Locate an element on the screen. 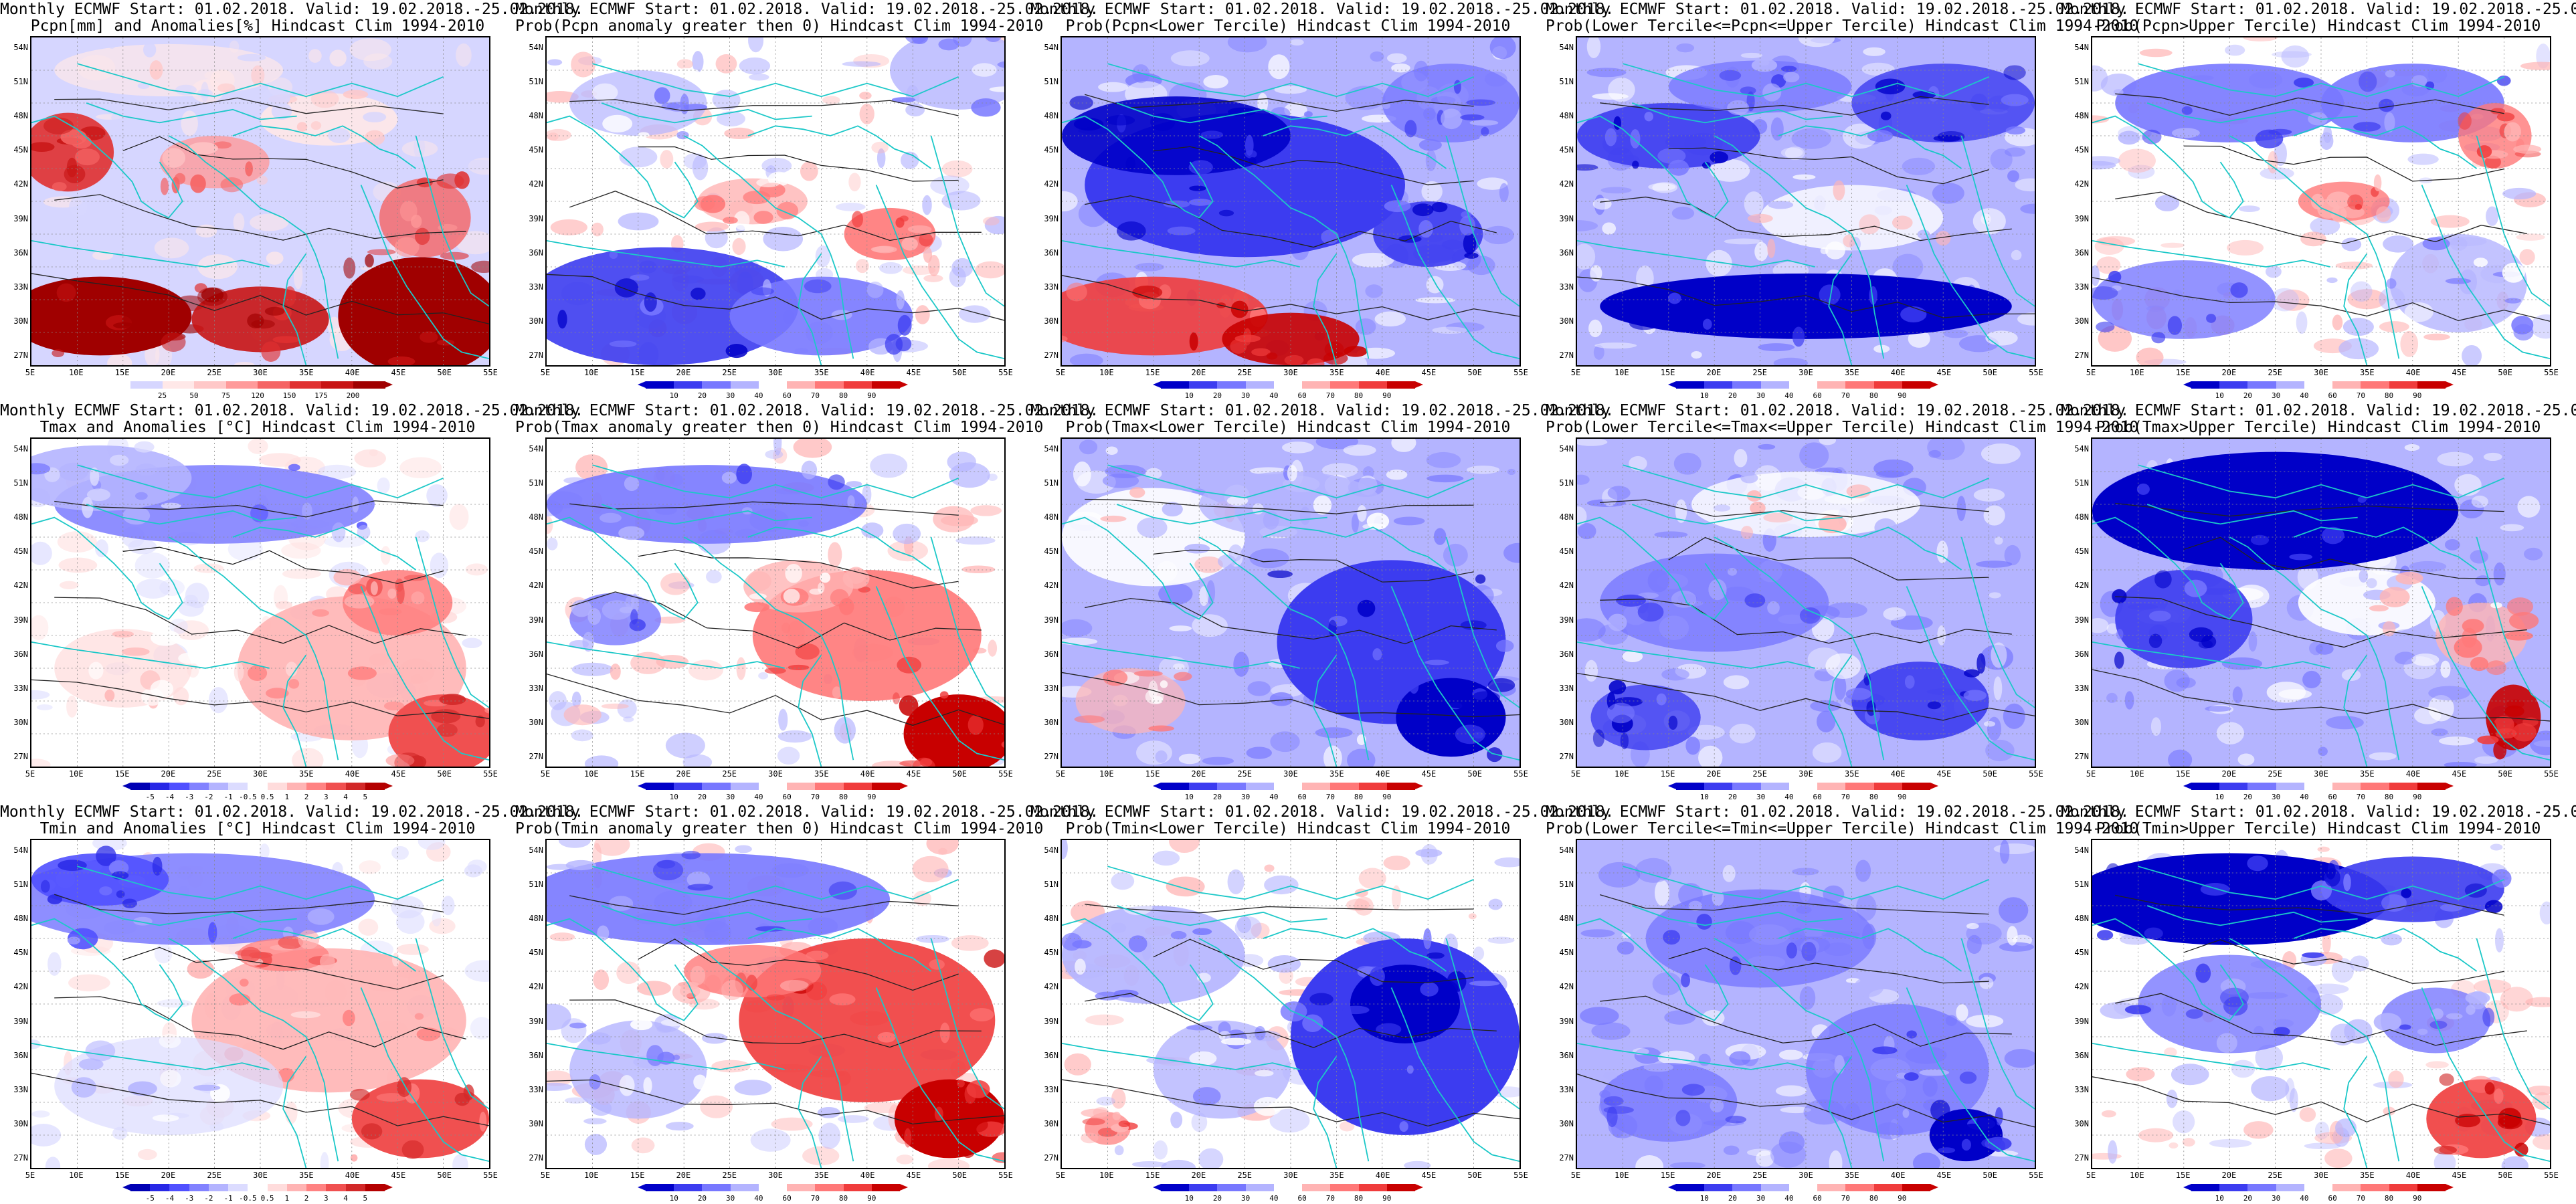 This screenshot has width=2576, height=1204. colorbar-tick-label: 0.5 is located at coordinates (267, 1198).